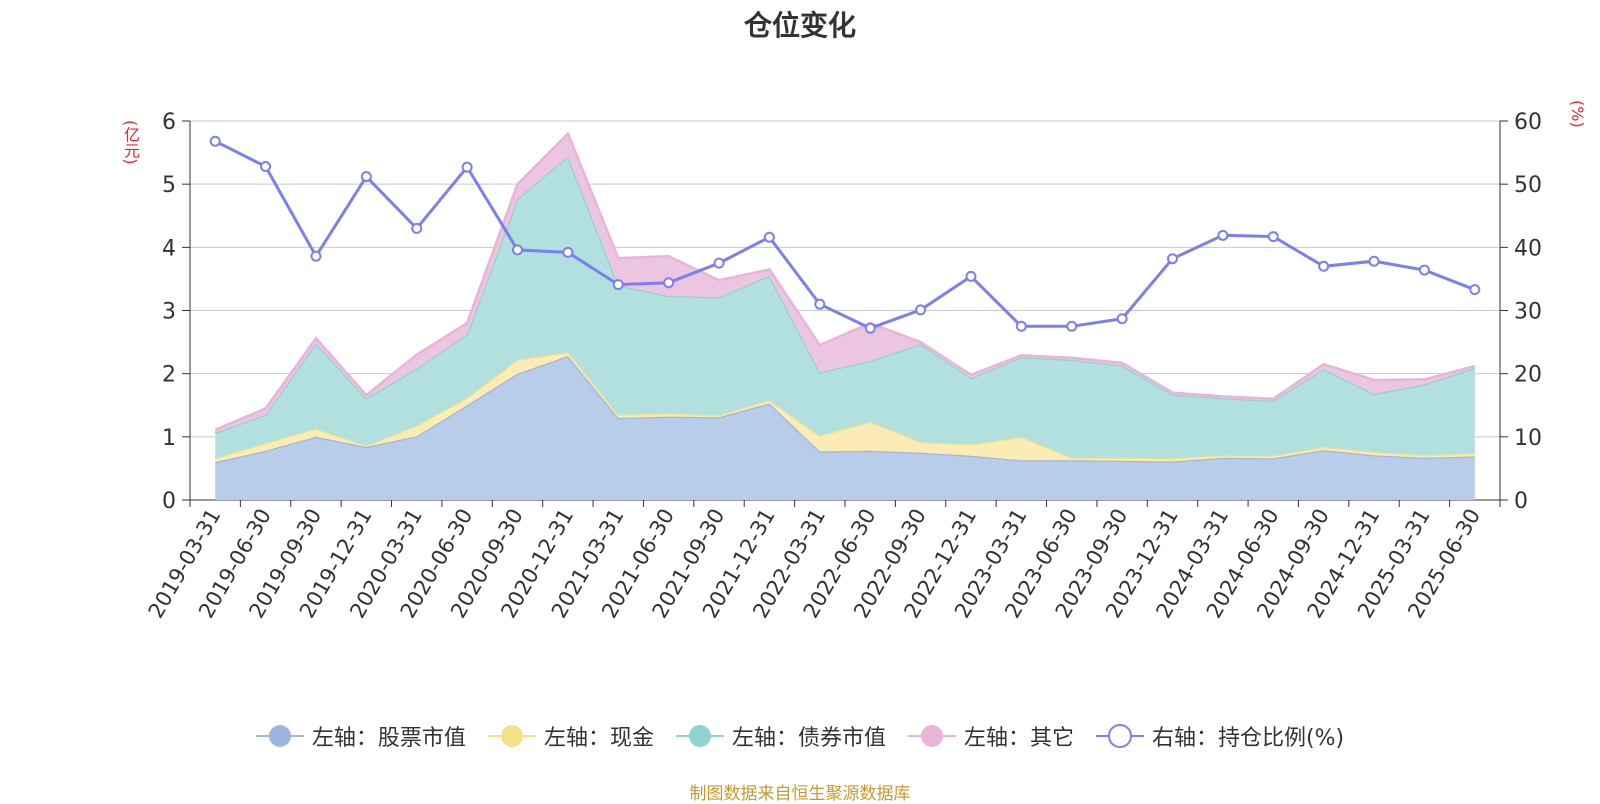 This screenshot has height=804, width=1600. What do you see at coordinates (169, 438) in the screenshot?
I see `left-axis-tick-label: 1` at bounding box center [169, 438].